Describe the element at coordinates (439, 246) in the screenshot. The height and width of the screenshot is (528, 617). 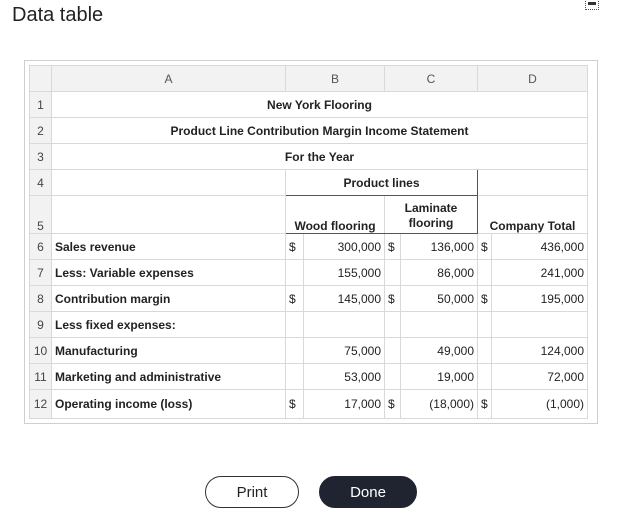
I see `sales-laminate-value: 136,000` at that location.